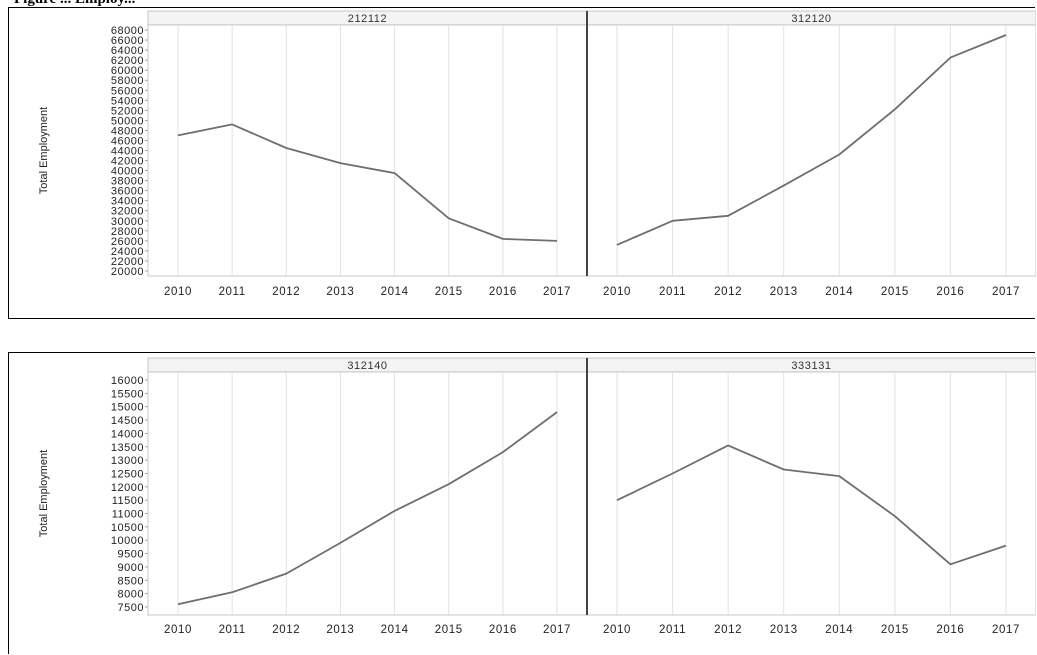 Image resolution: width=1037 pixels, height=655 pixels. Describe the element at coordinates (367, 366) in the screenshot. I see `bottom-panel-title-0: 312140` at that location.